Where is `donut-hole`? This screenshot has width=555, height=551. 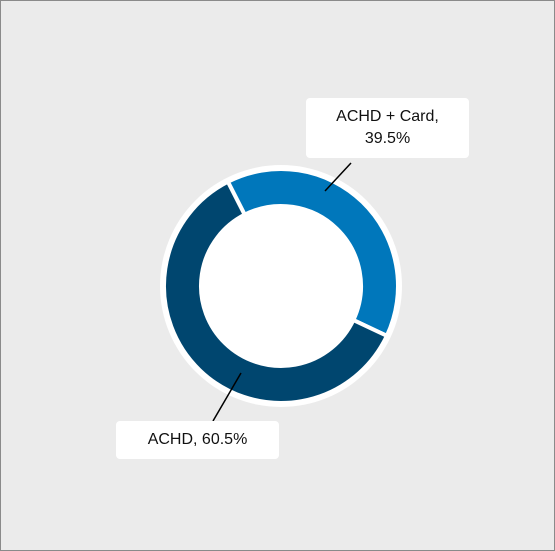
donut-hole is located at coordinates (281, 286).